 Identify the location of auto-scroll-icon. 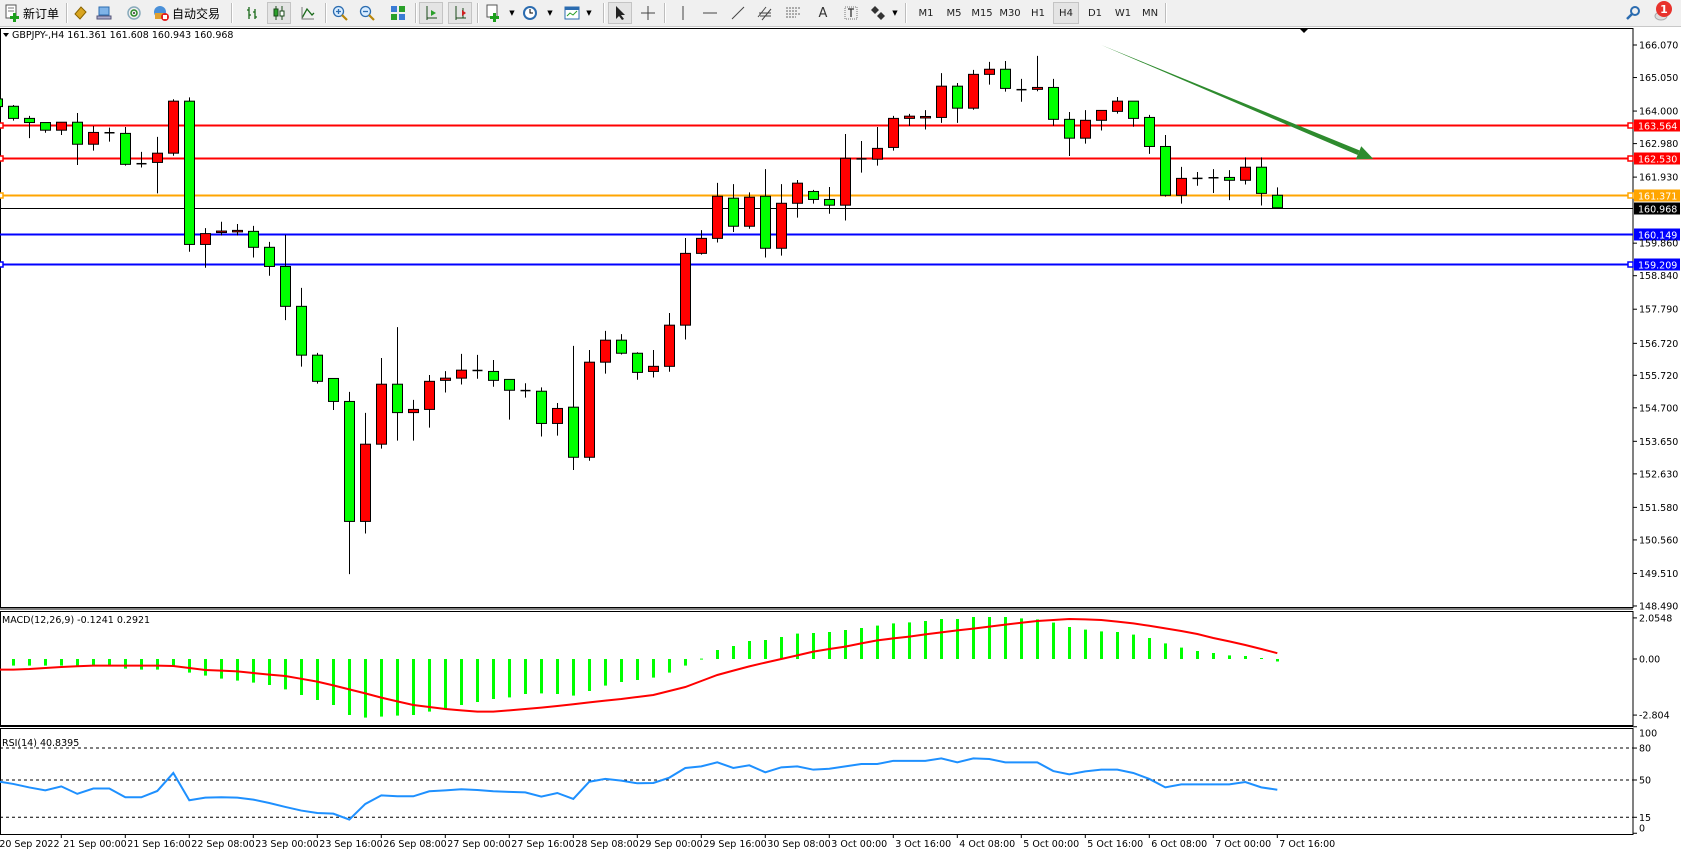
(431, 13).